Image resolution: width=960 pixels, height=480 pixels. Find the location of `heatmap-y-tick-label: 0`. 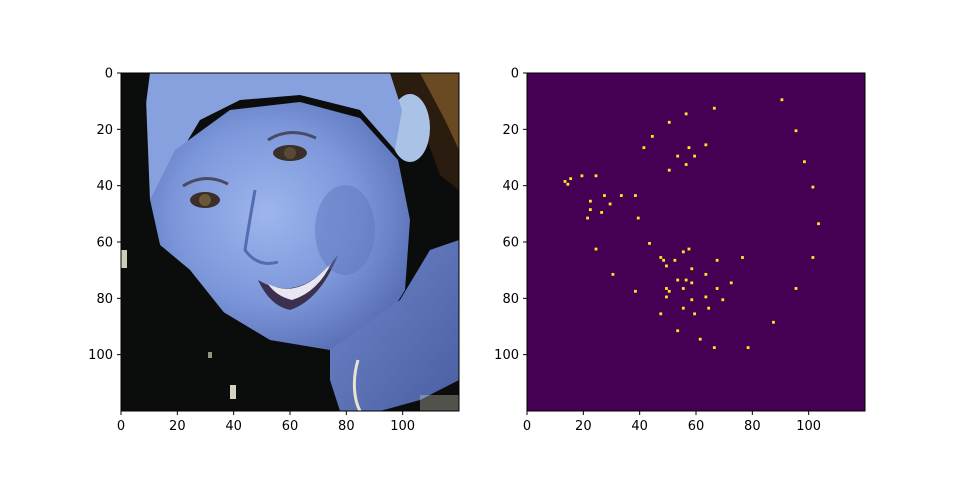

heatmap-y-tick-label: 0 is located at coordinates (515, 74).